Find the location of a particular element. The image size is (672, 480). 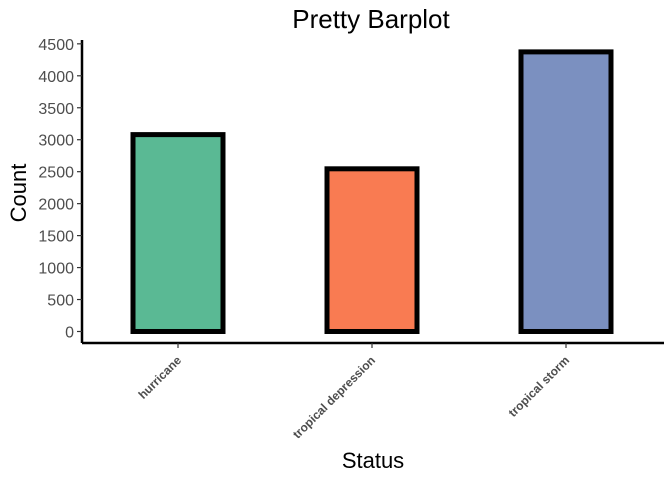

y-tick-label: 3000 is located at coordinates (56, 141).